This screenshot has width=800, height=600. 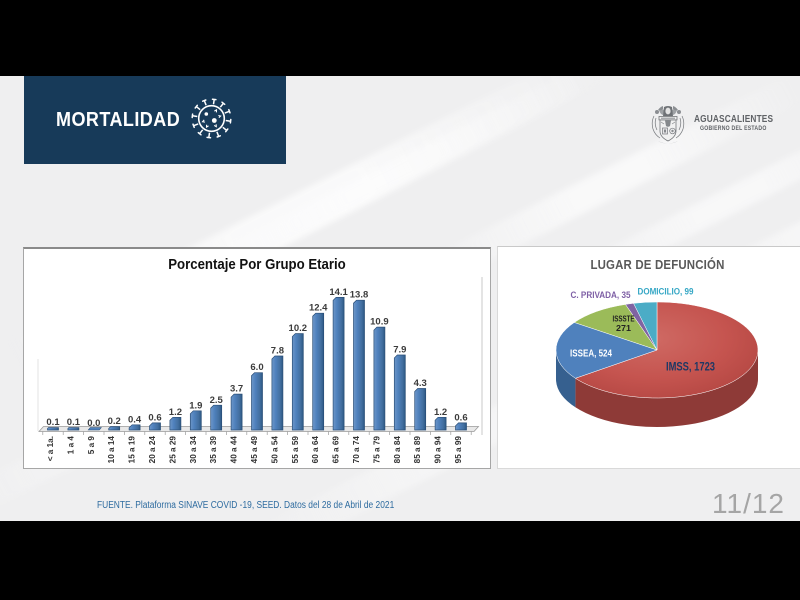 I want to click on svg-text: 90 a 94, so click(x=438, y=450).